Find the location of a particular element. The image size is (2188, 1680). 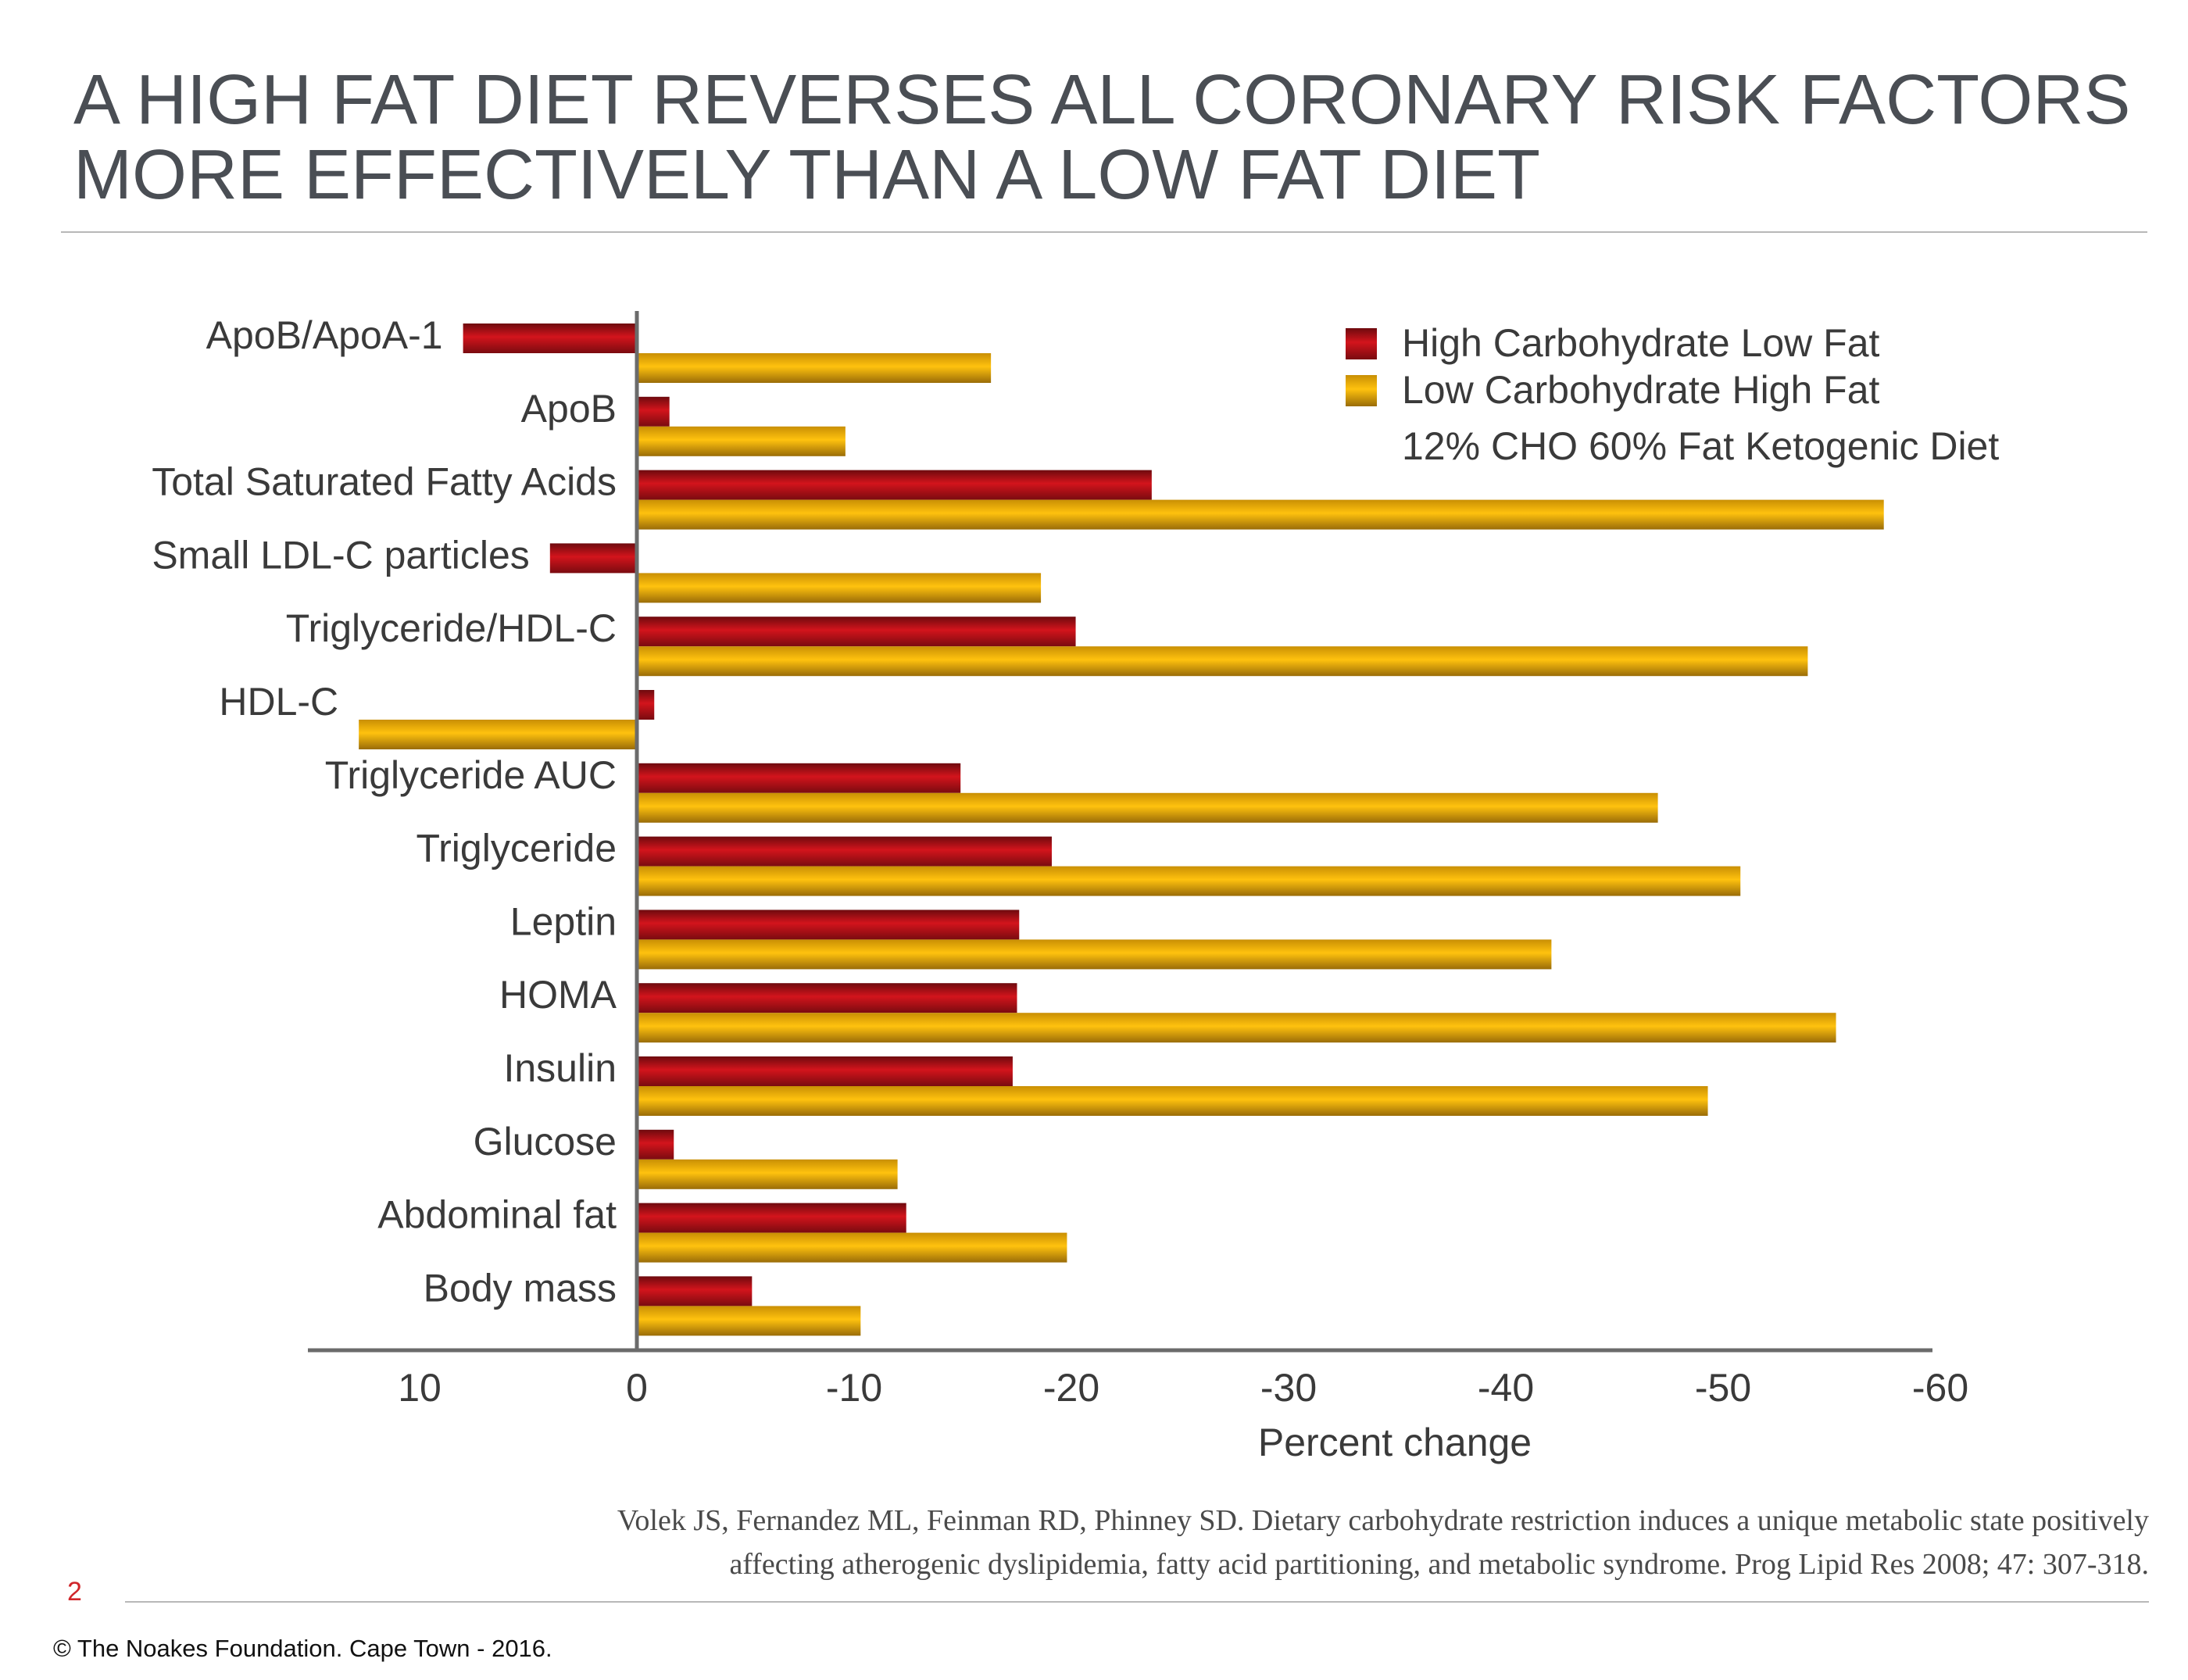

x-tick-label: -20 is located at coordinates (1071, 1388).